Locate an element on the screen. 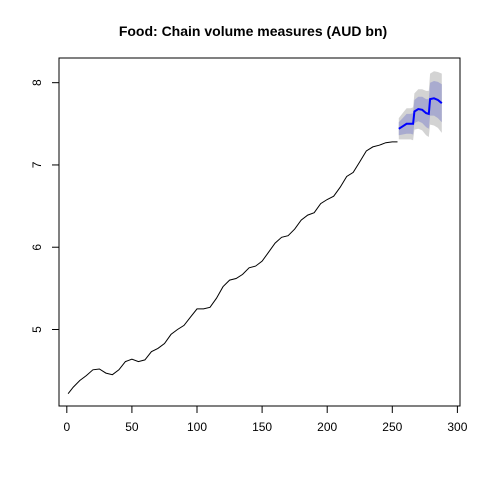 Image resolution: width=480 pixels, height=480 pixels. x-axis: 0 50 100 150 200 250 300 is located at coordinates (265, 419).